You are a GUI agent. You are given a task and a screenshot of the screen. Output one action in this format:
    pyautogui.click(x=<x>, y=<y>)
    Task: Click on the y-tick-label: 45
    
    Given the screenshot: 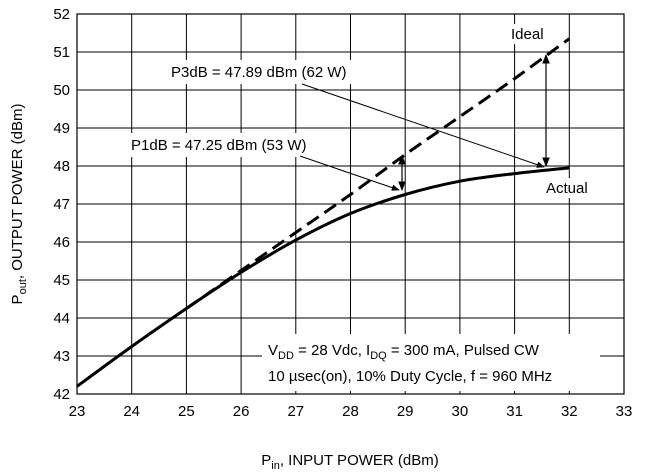 What is the action you would take?
    pyautogui.click(x=61, y=280)
    